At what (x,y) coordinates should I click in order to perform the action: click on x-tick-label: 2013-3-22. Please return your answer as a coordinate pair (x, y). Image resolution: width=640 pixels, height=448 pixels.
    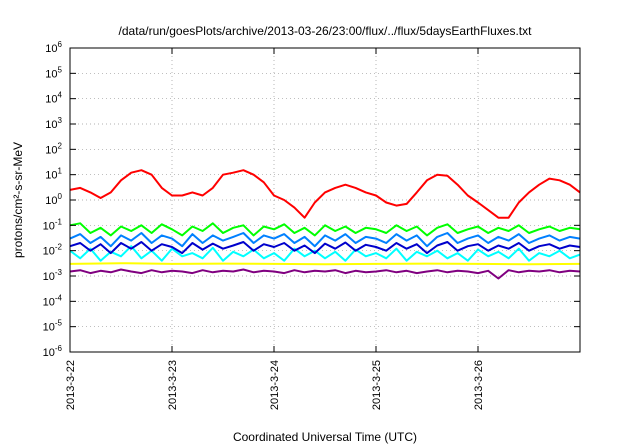
    Looking at the image, I should click on (71, 385).